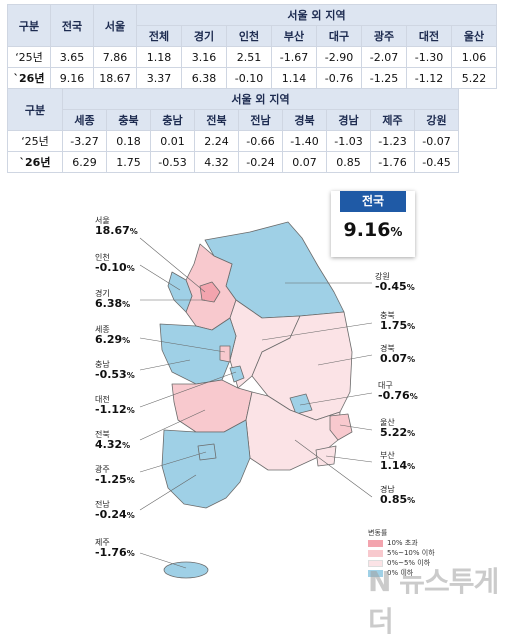 Image resolution: width=509 pixels, height=640 pixels. Describe the element at coordinates (159, 78) in the screenshot. I see `cell-value: 3.37` at that location.